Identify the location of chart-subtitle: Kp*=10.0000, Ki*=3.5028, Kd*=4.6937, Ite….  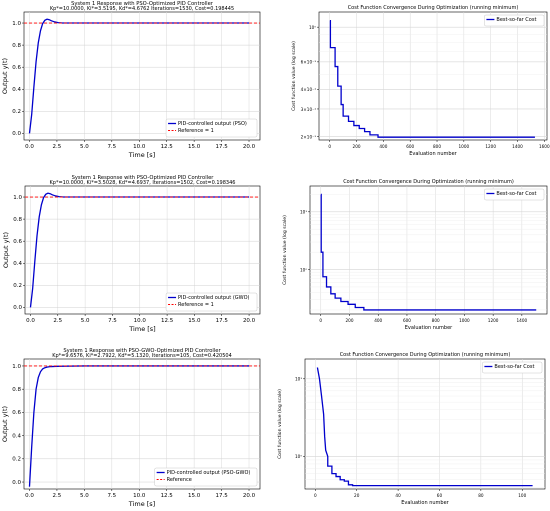
(143, 183).